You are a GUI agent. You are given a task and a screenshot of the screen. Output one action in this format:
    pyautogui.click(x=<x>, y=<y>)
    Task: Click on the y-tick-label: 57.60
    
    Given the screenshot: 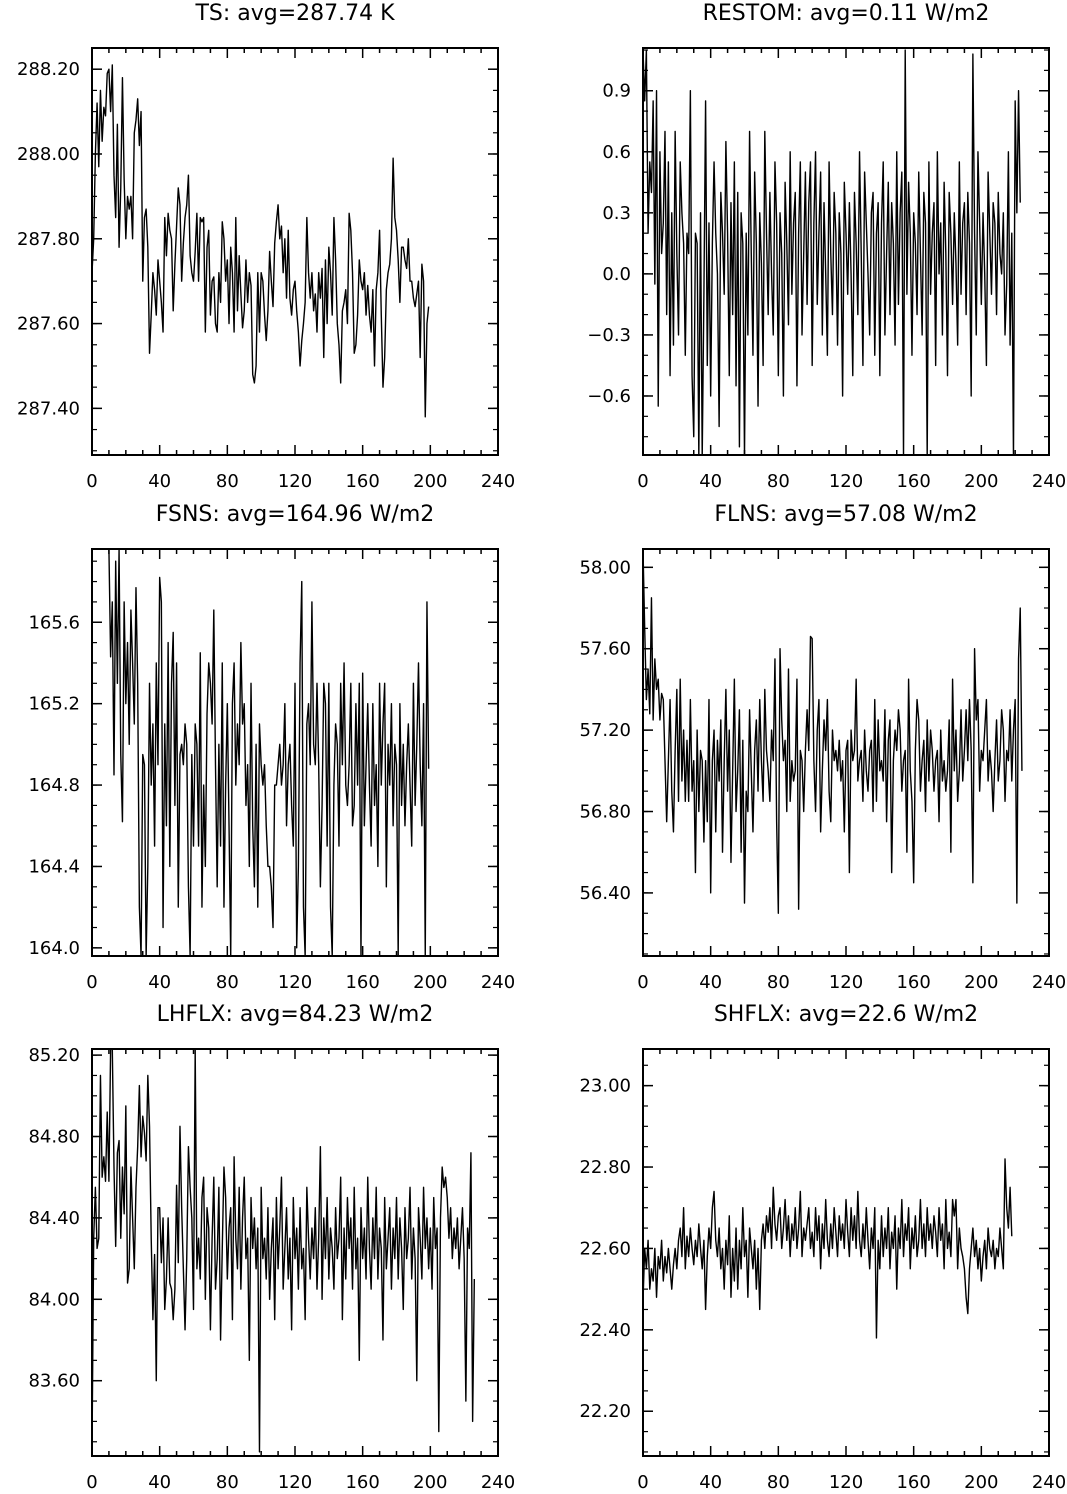 What is the action you would take?
    pyautogui.click(x=605, y=649)
    